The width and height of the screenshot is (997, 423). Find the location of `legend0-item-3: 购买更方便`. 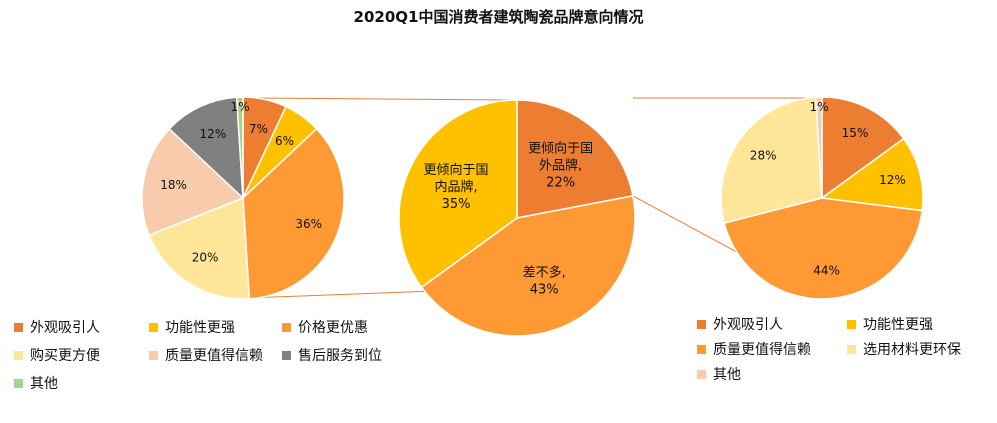

legend0-item-3: 购买更方便 is located at coordinates (57, 355).